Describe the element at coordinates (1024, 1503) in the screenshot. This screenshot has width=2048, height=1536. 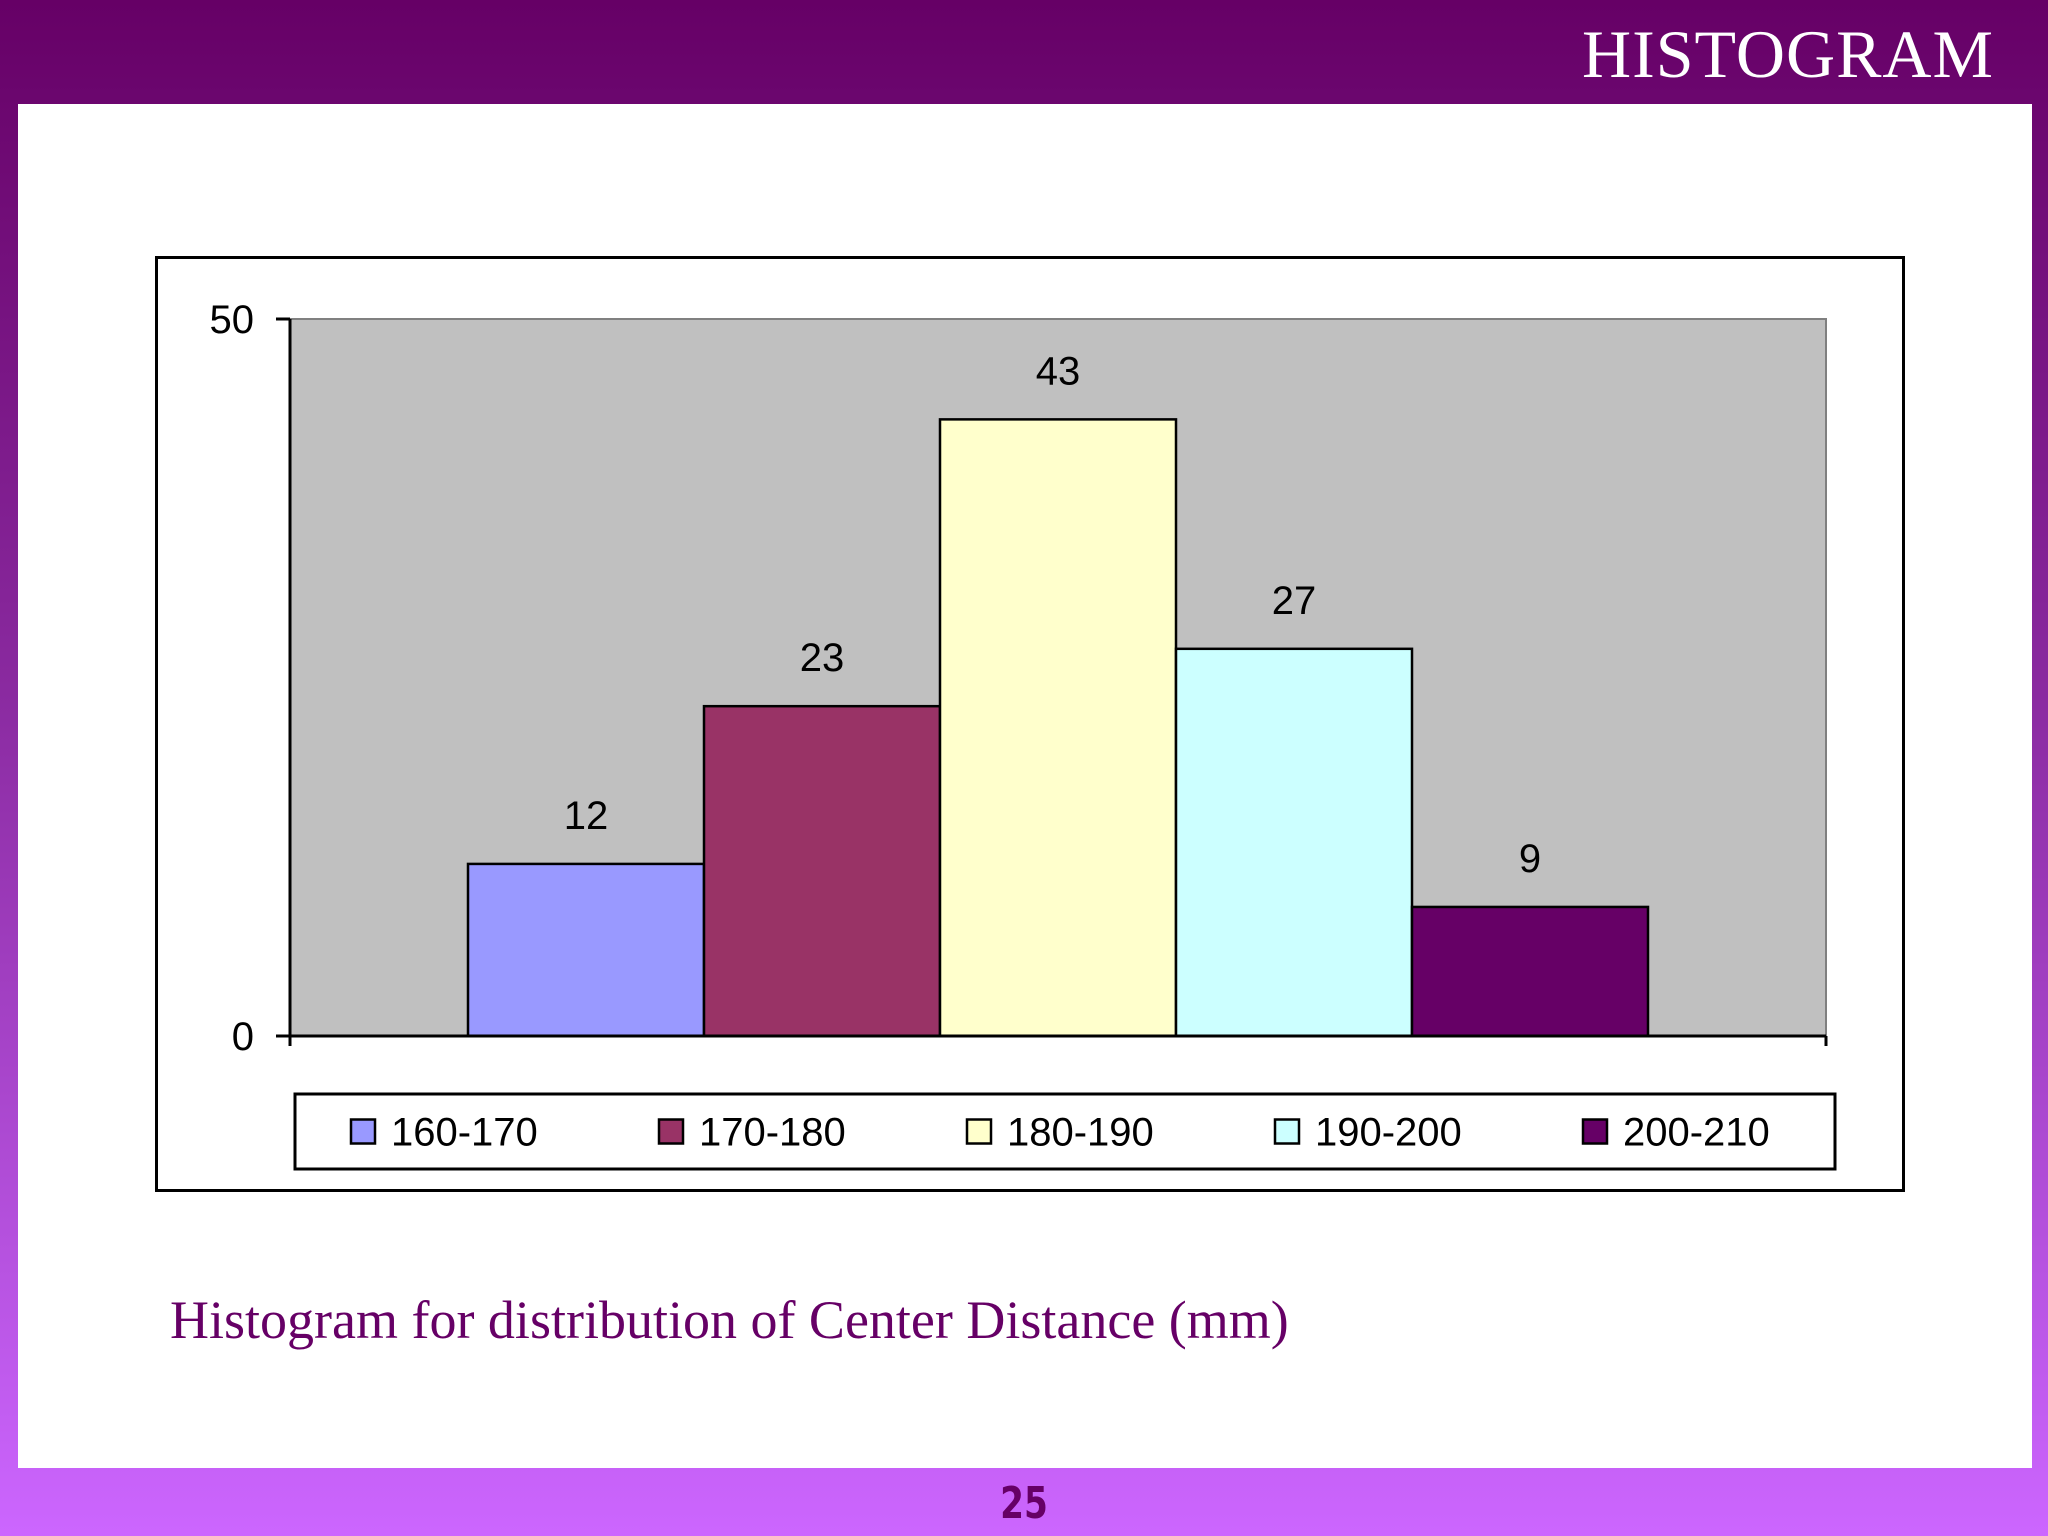
I see `page-number: 25` at that location.